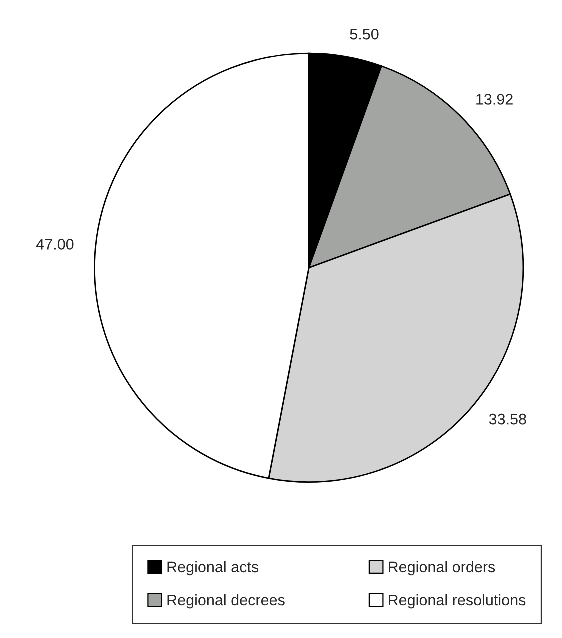  What do you see at coordinates (213, 568) in the screenshot?
I see `legend-label: Regional acts` at bounding box center [213, 568].